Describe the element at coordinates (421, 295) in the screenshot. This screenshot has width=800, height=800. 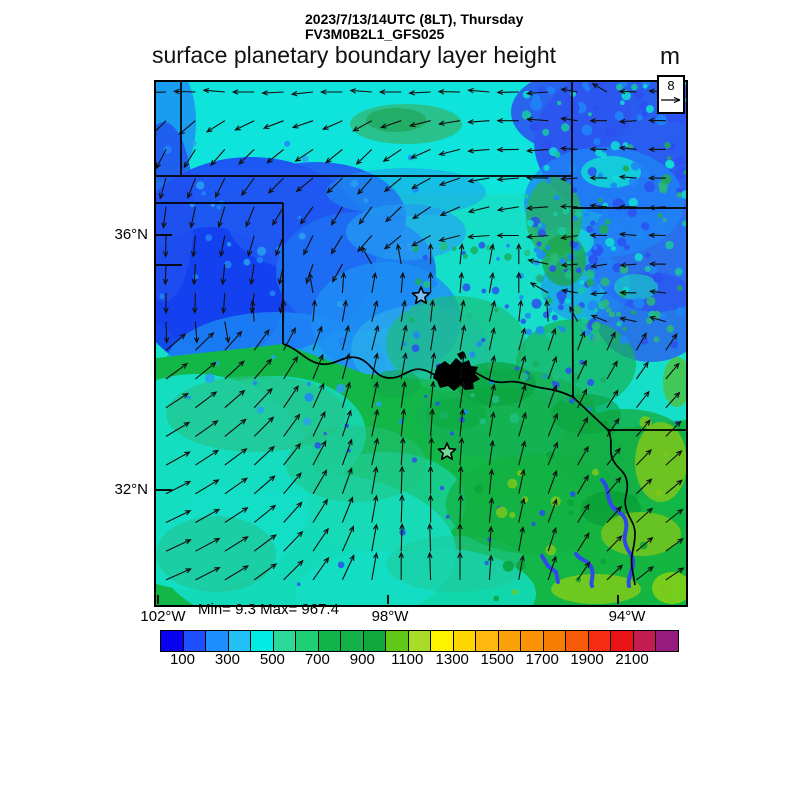
I see `station-star-marker` at that location.